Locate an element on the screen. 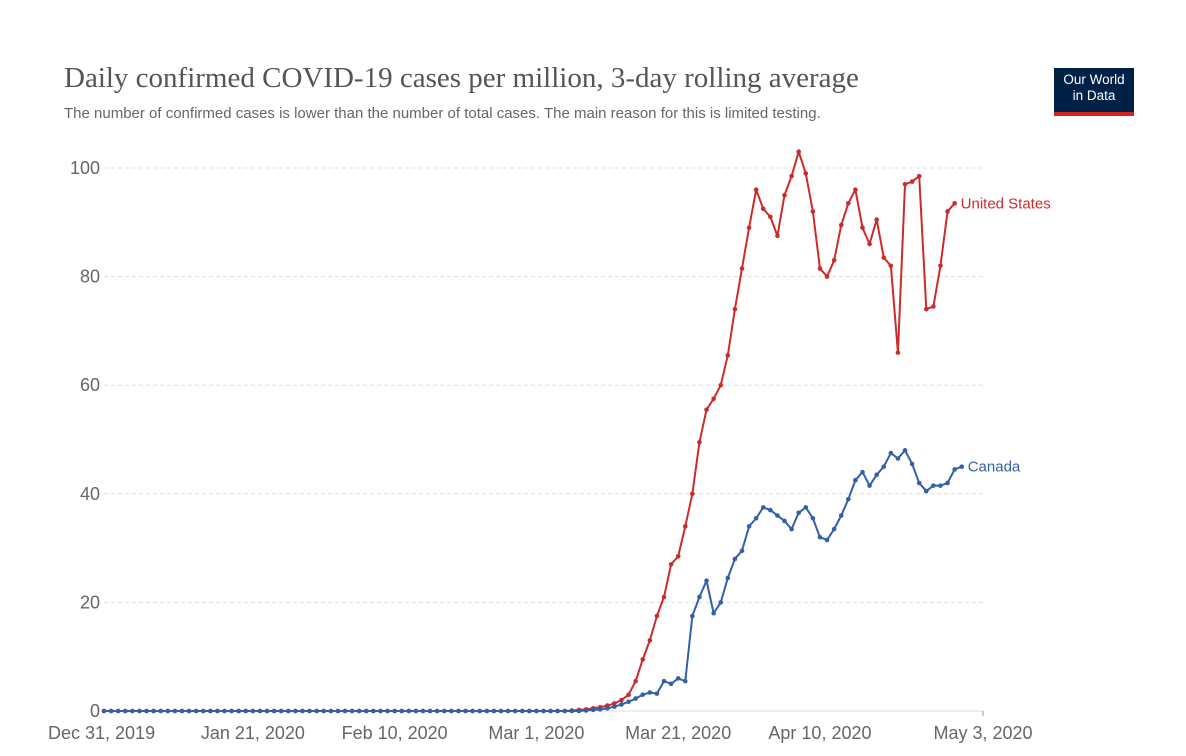  x-tick-label: Dec 31, 2019 is located at coordinates (101, 733).